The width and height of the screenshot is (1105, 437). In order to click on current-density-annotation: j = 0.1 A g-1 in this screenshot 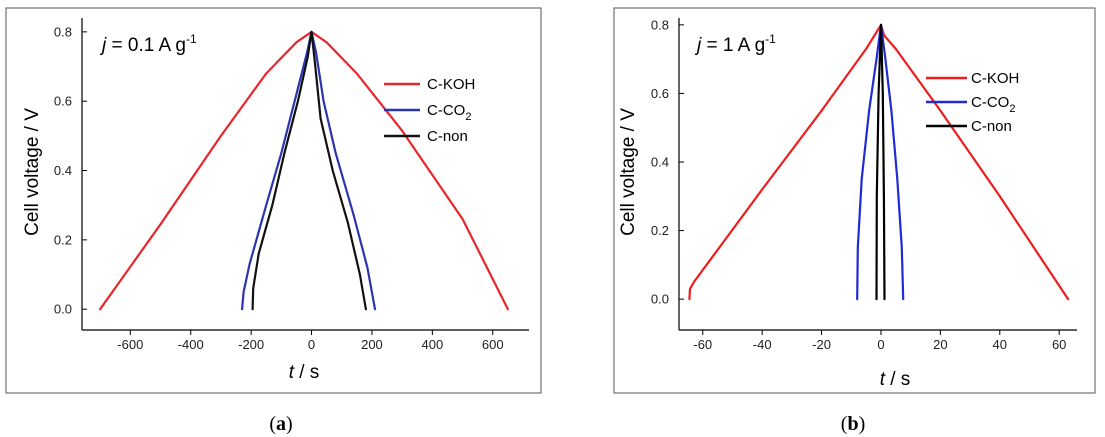, I will do `click(148, 44)`.